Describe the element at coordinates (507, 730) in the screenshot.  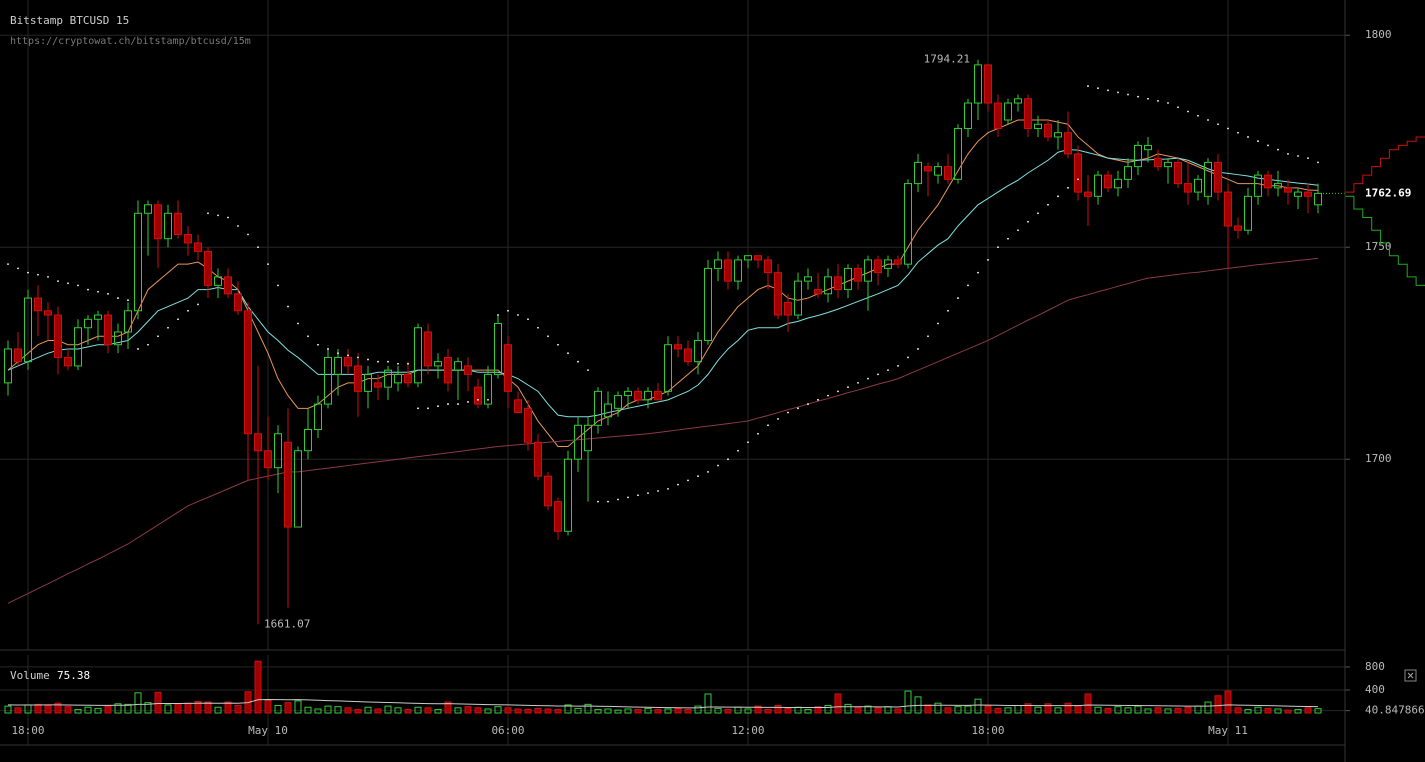
I see `x-tick-label: 06:00` at that location.